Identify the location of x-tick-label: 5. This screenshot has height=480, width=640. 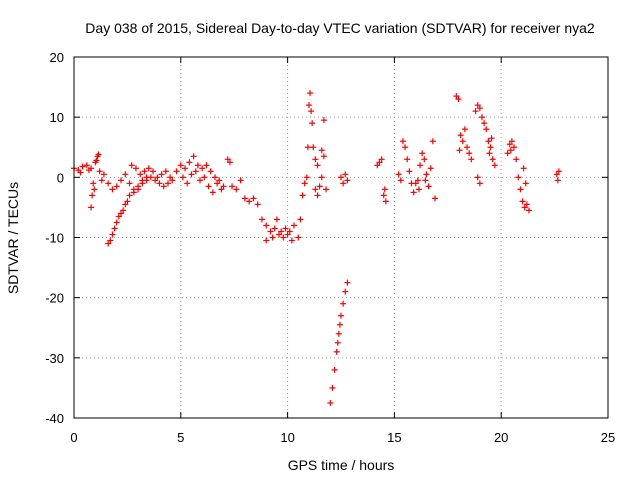
(180, 437).